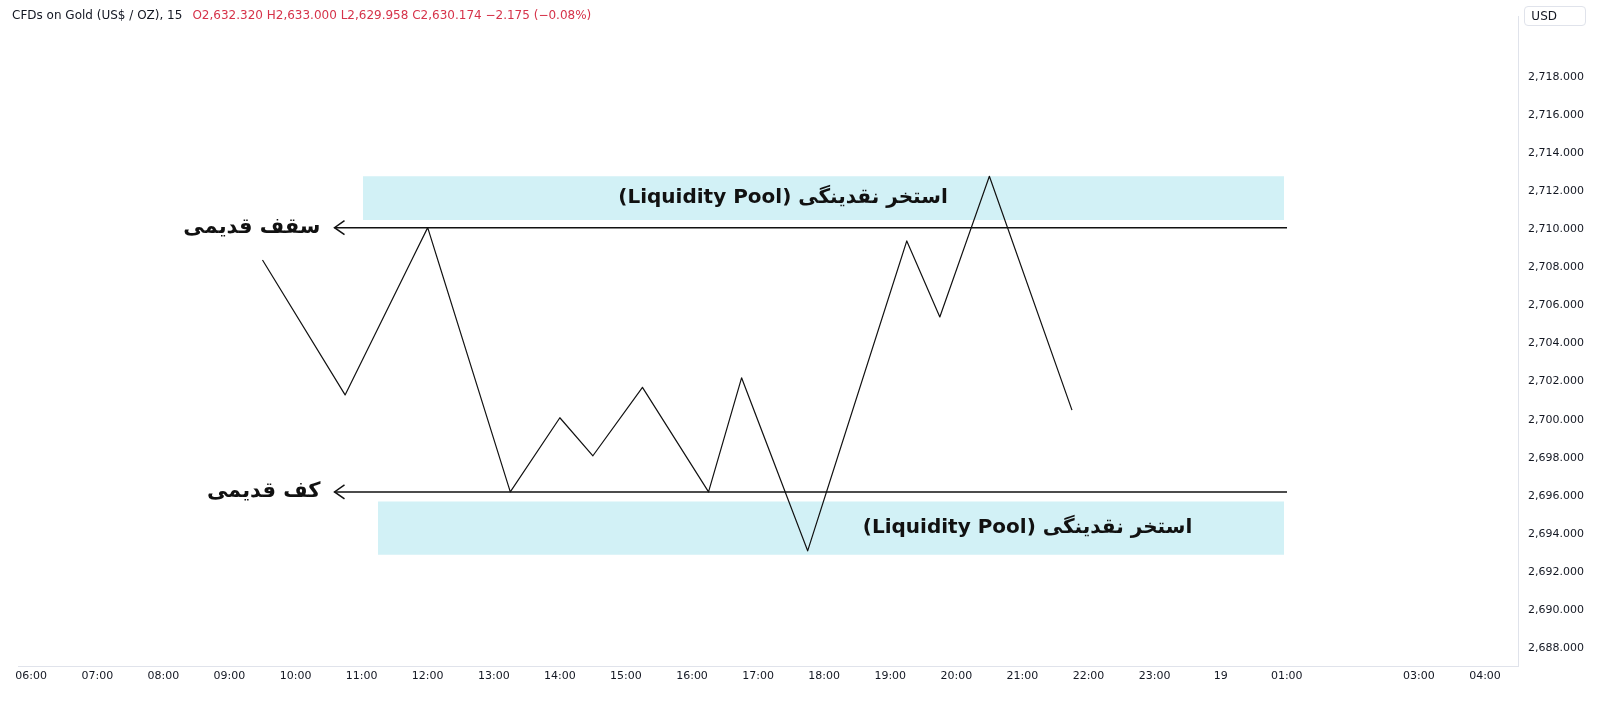 The width and height of the screenshot is (1600, 702). Describe the element at coordinates (1022, 676) in the screenshot. I see `x-tick-label: 21:00` at that location.